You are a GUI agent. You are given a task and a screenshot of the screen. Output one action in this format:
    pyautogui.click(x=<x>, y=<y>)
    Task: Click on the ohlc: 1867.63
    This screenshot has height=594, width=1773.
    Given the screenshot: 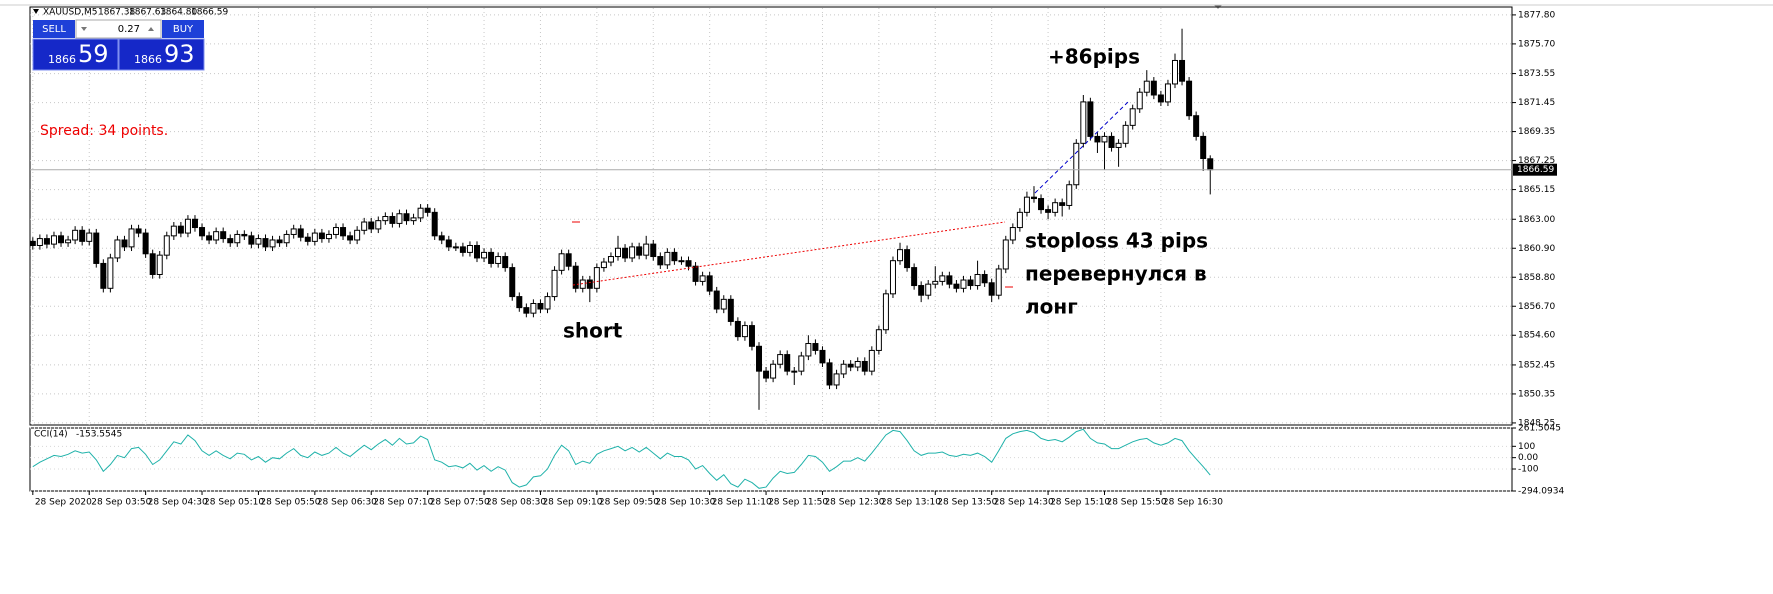 What is the action you would take?
    pyautogui.click(x=147, y=13)
    